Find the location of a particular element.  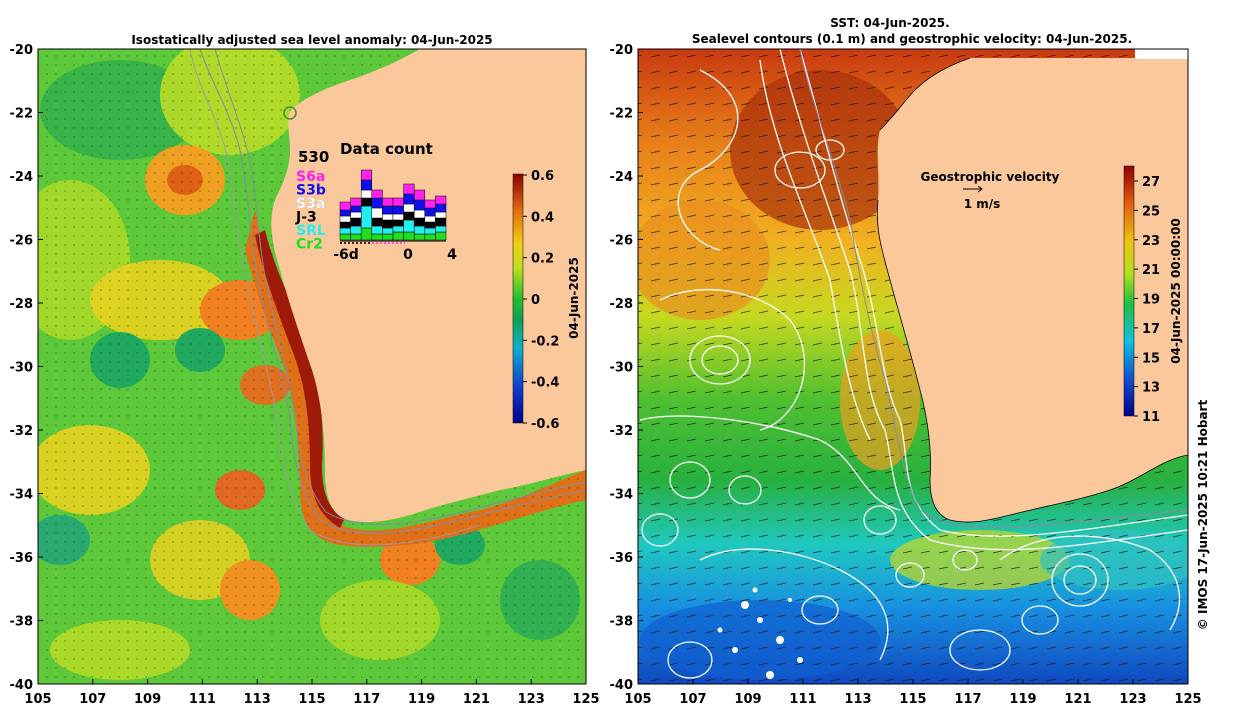

sst-longitude-axis: 105 107 109 111 113 115 117 119 121 123 125 is located at coordinates (913, 693).